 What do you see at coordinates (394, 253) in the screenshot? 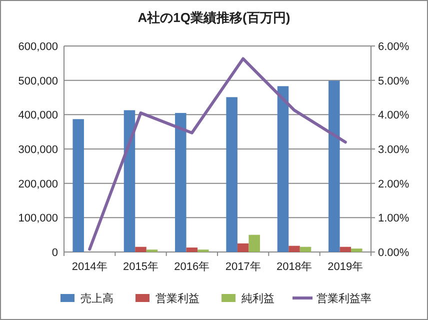
I see `y2-tick-label: 0.00%` at bounding box center [394, 253].